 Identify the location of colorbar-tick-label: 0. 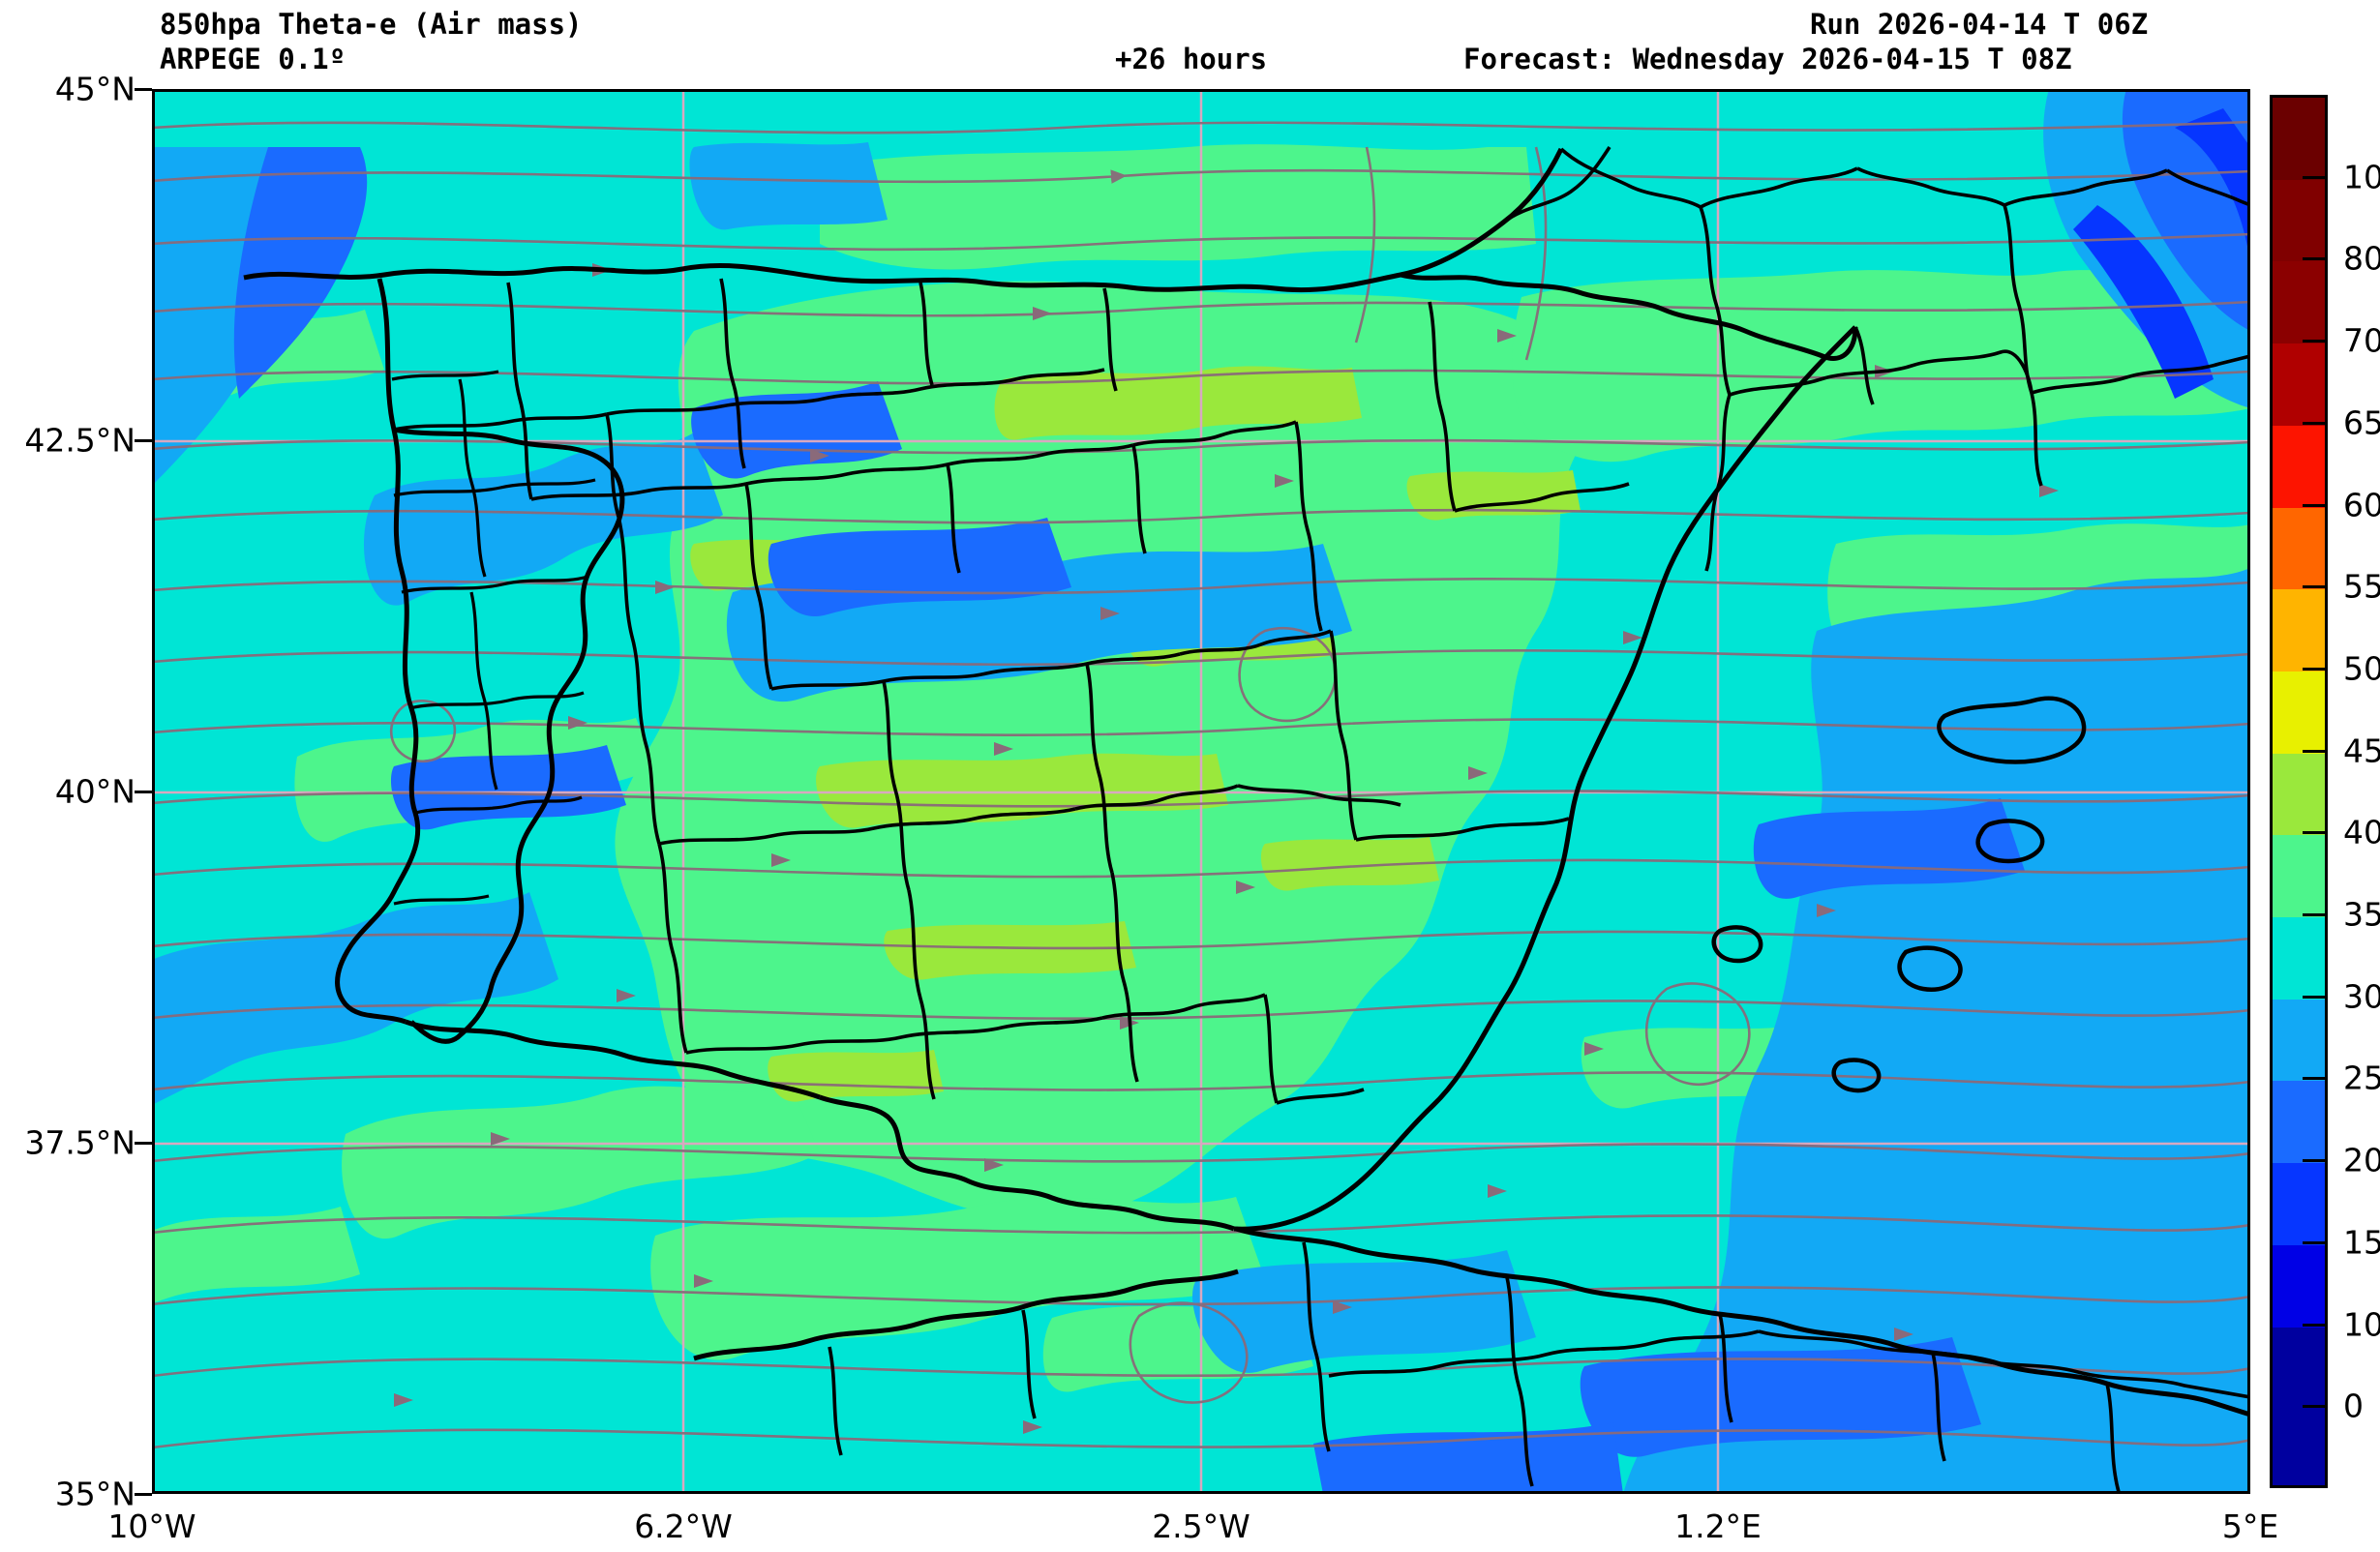
(2354, 1406).